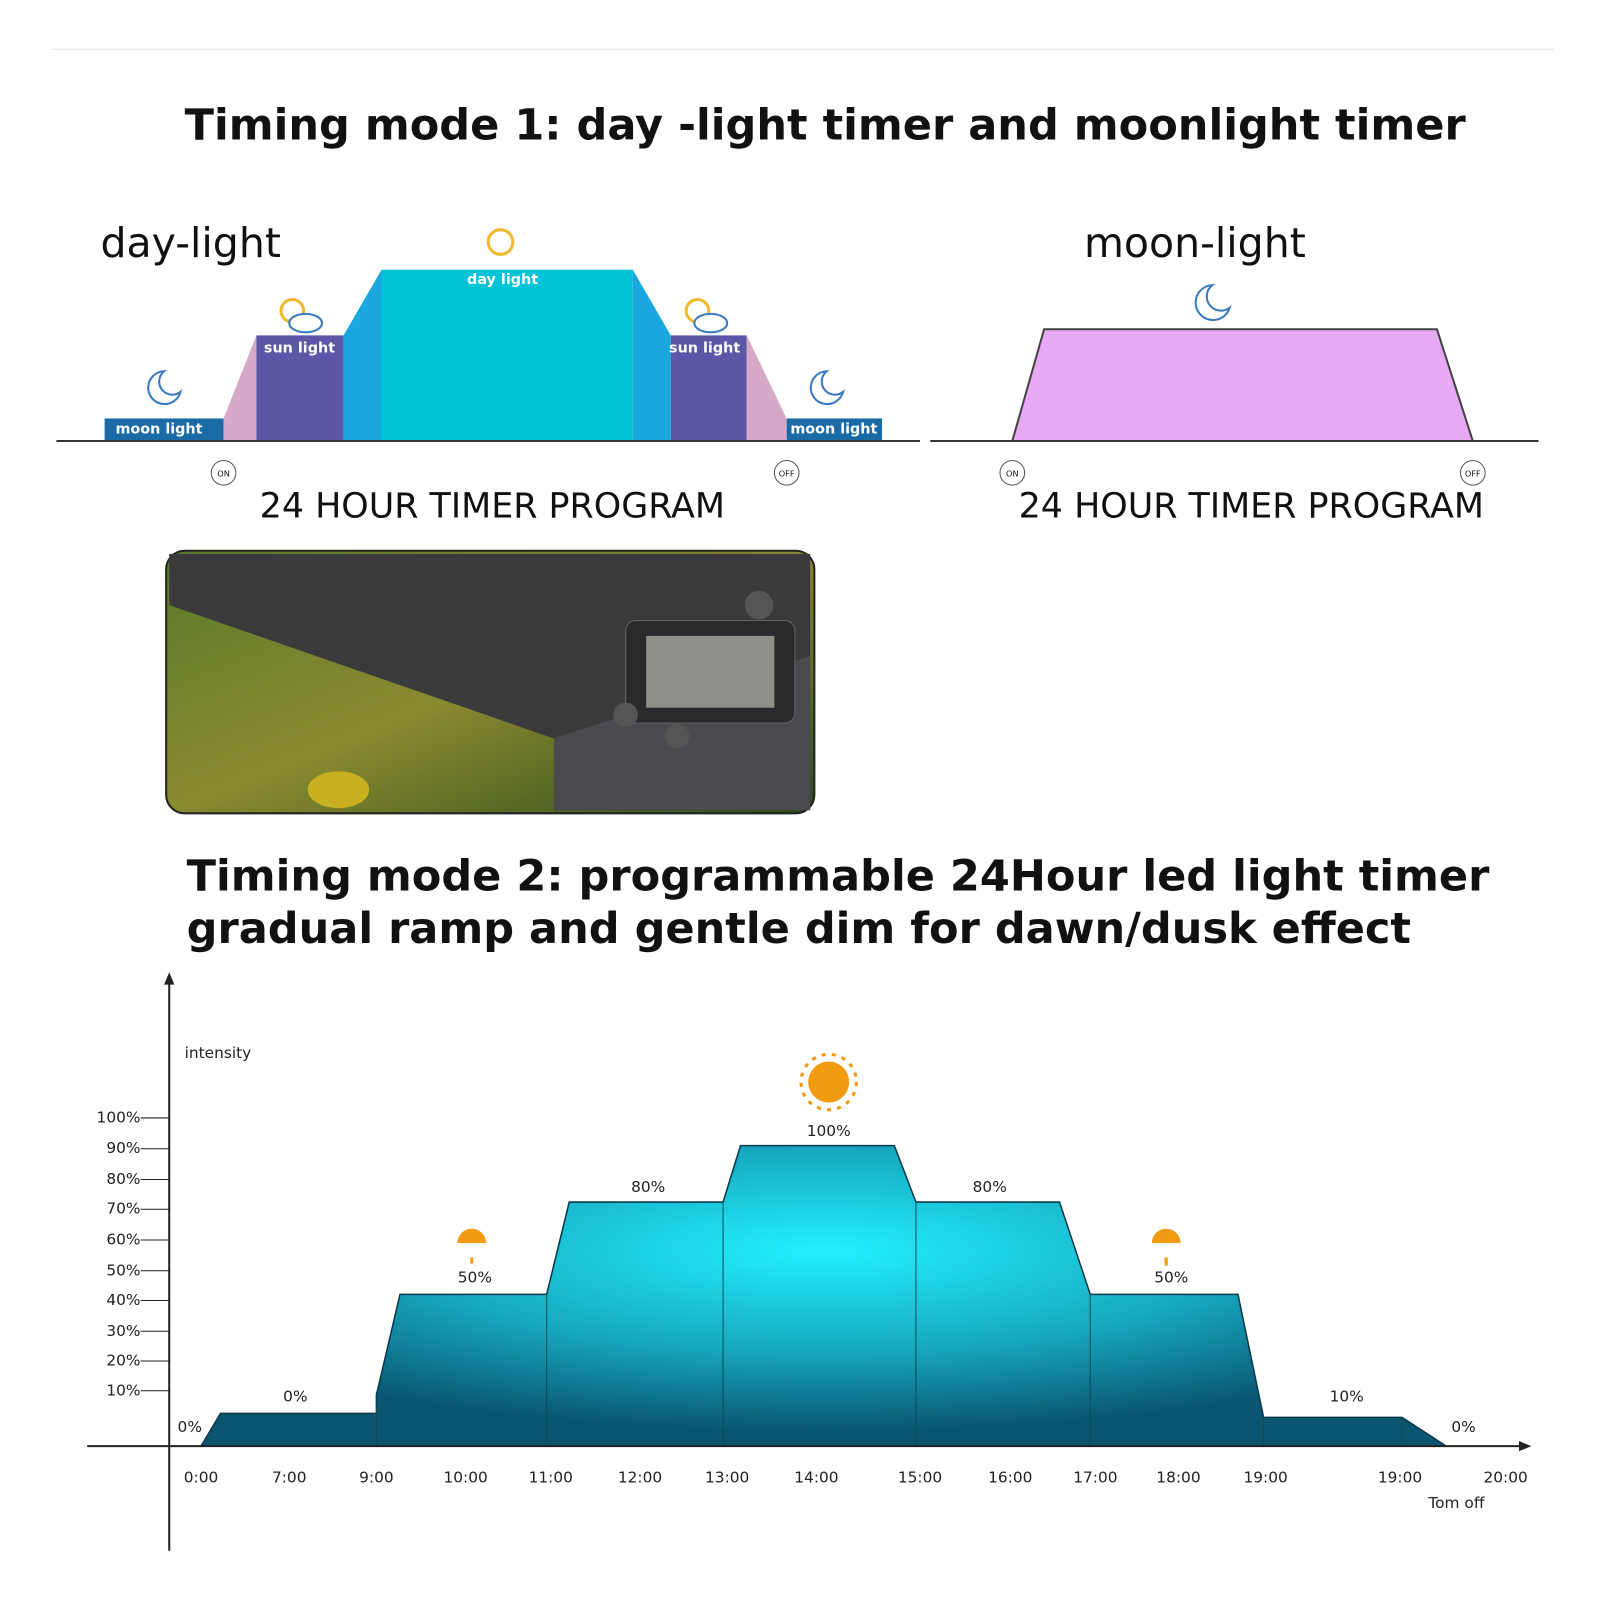 The width and height of the screenshot is (1600, 1600). What do you see at coordinates (123, 1240) in the screenshot?
I see `y-tick-label: 60%` at bounding box center [123, 1240].